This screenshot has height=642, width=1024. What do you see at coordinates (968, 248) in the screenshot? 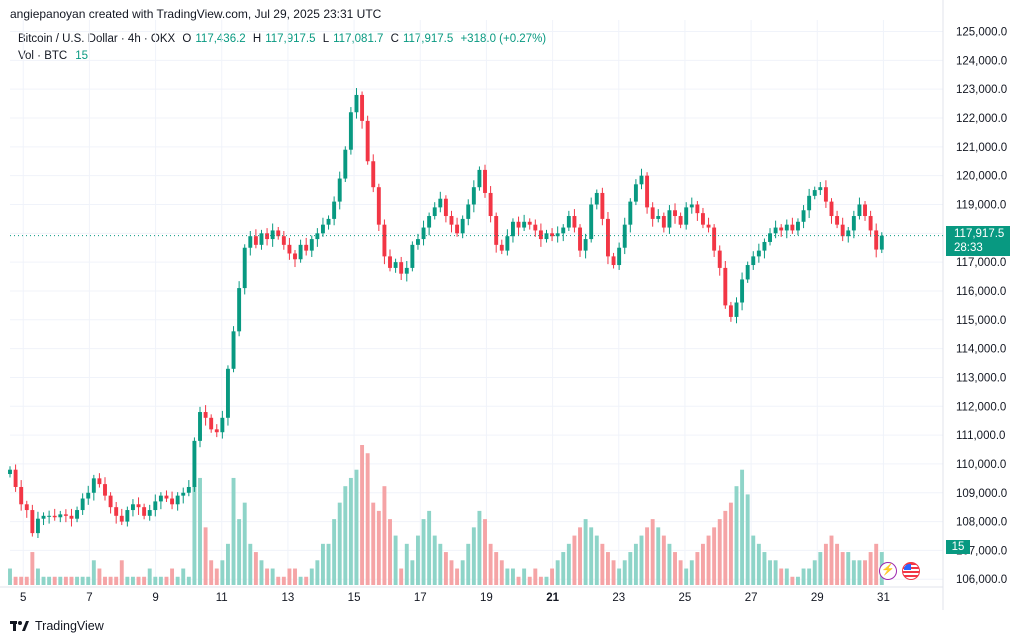
I see `bar-countdown: 28:33` at bounding box center [968, 248].